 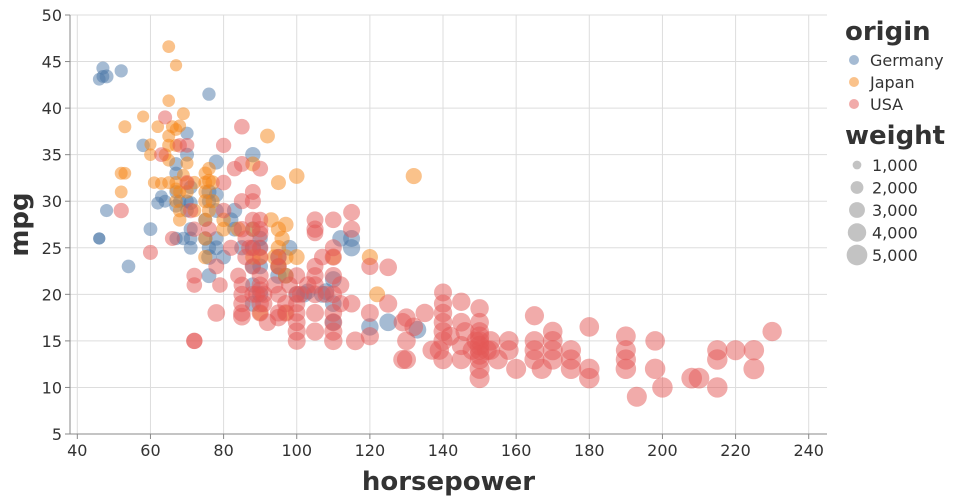 What do you see at coordinates (370, 450) in the screenshot?
I see `x-tick-label: 120` at bounding box center [370, 450].